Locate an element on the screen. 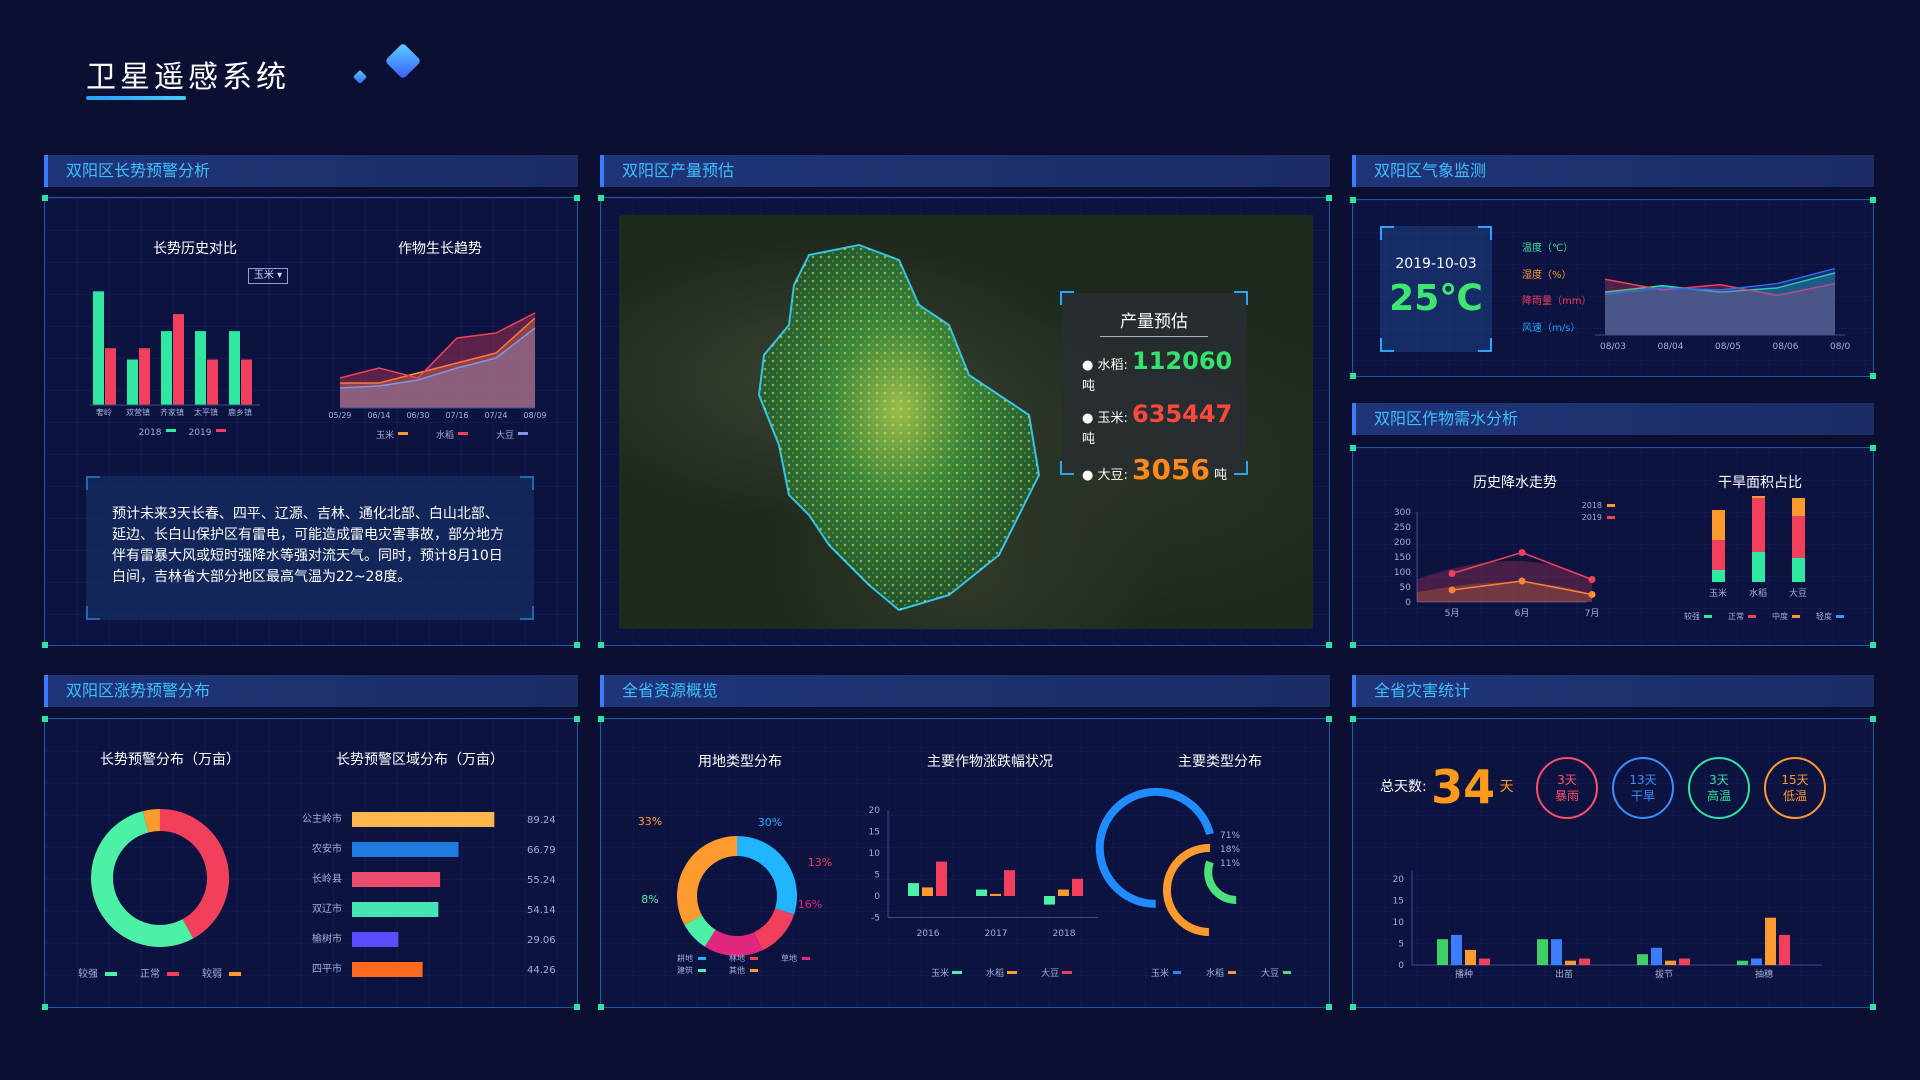  region-value: 89.24 is located at coordinates (541, 820).